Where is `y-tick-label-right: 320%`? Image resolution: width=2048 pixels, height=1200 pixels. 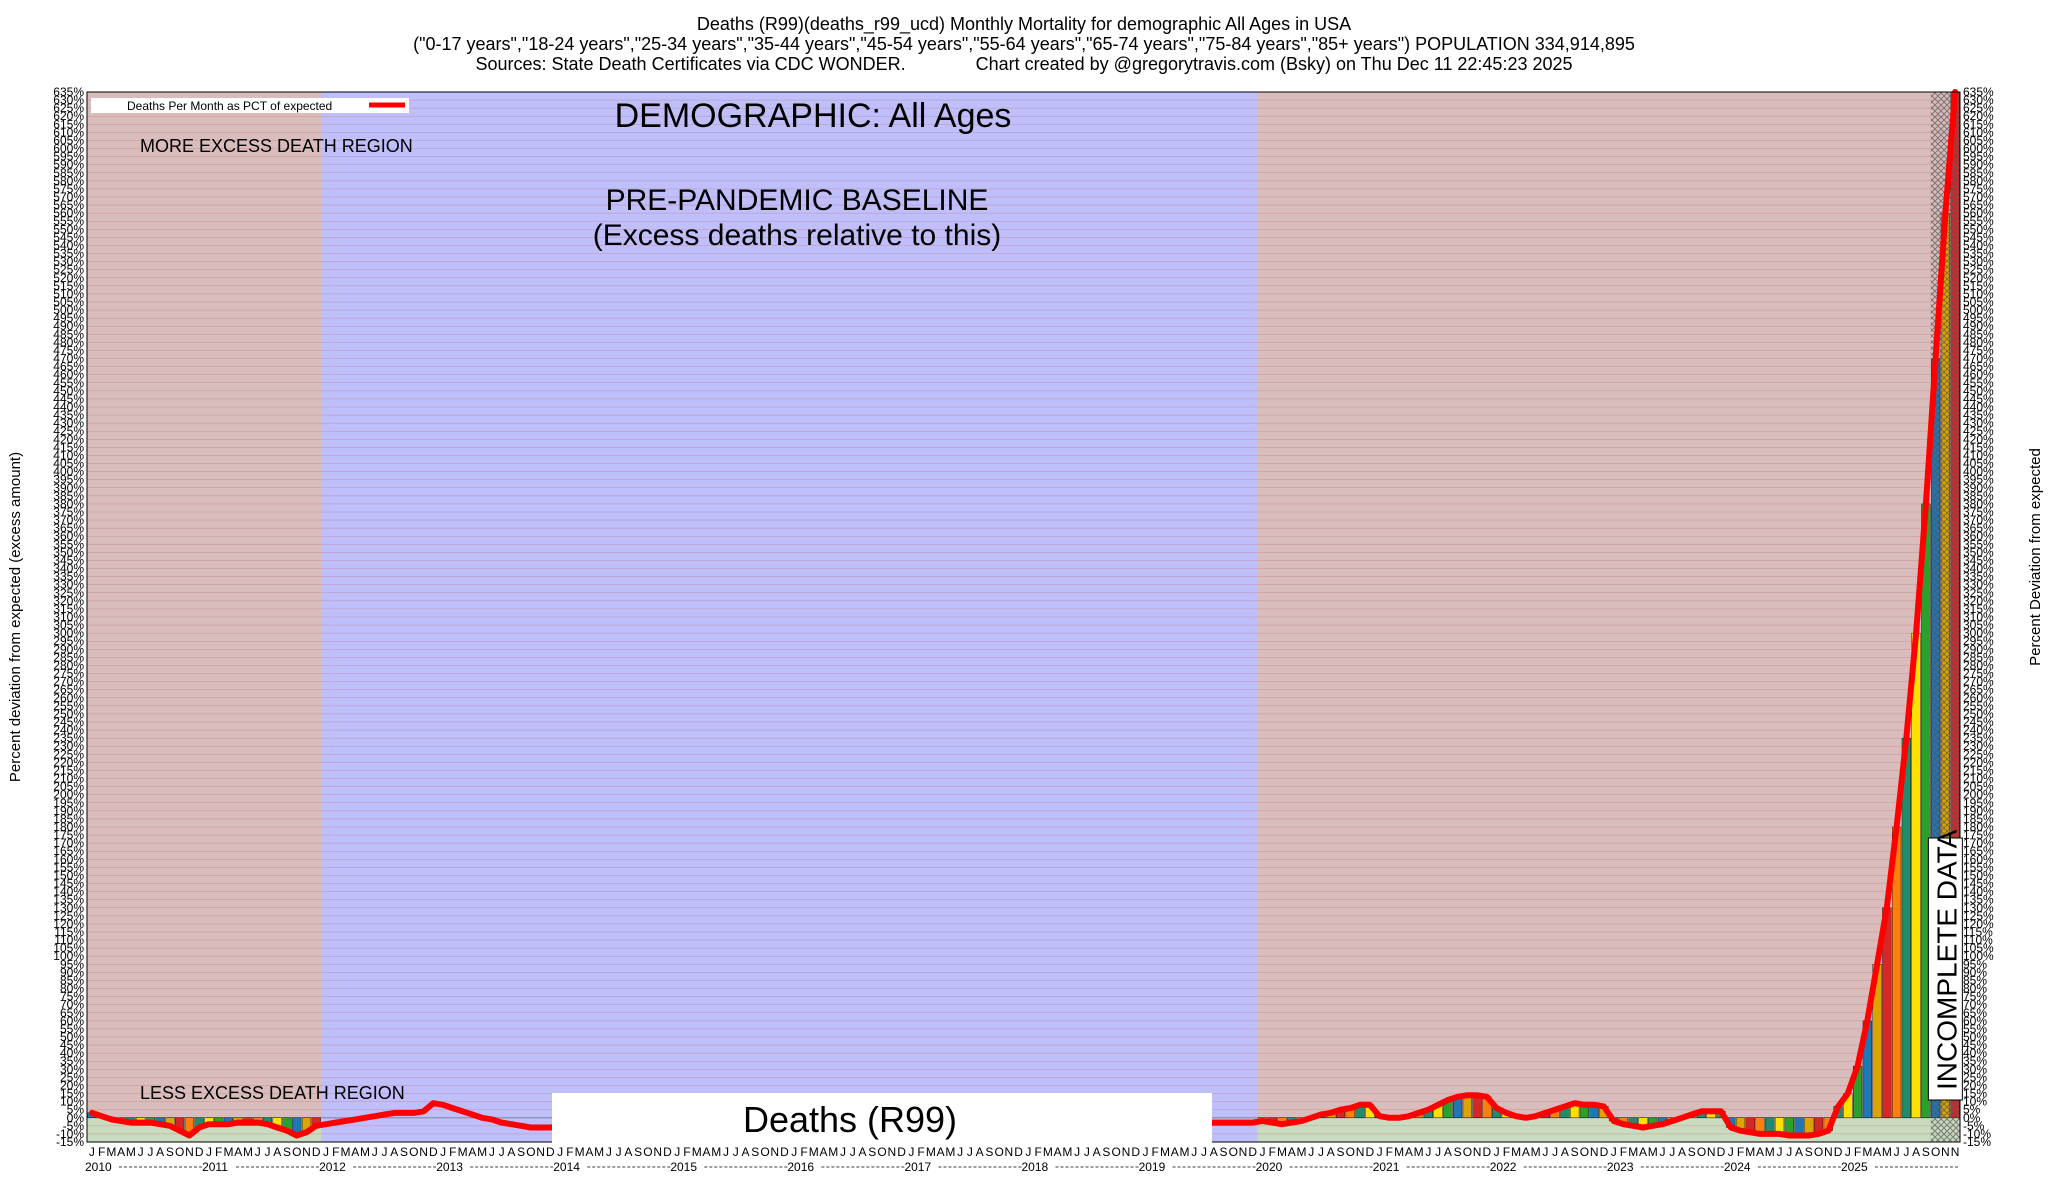 y-tick-label-right: 320% is located at coordinates (1978, 601).